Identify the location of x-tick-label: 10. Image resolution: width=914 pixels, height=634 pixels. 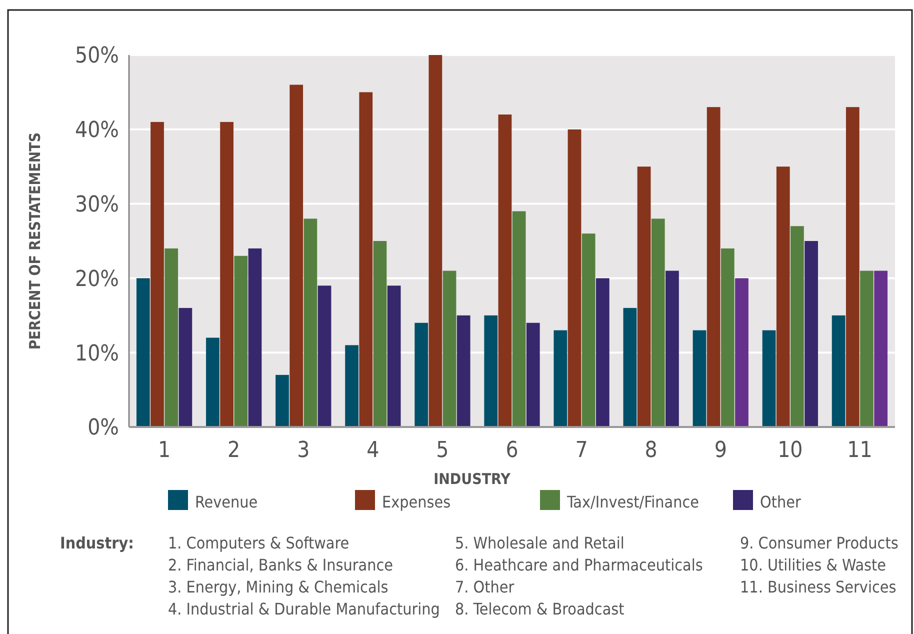
(790, 450).